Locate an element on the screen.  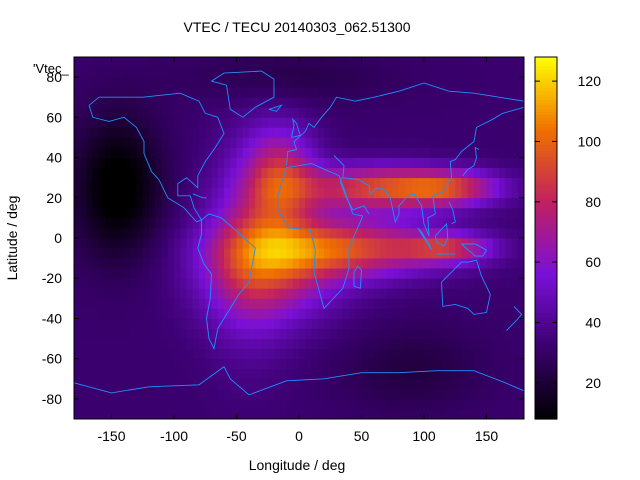
coastline is located at coordinates (226, 281).